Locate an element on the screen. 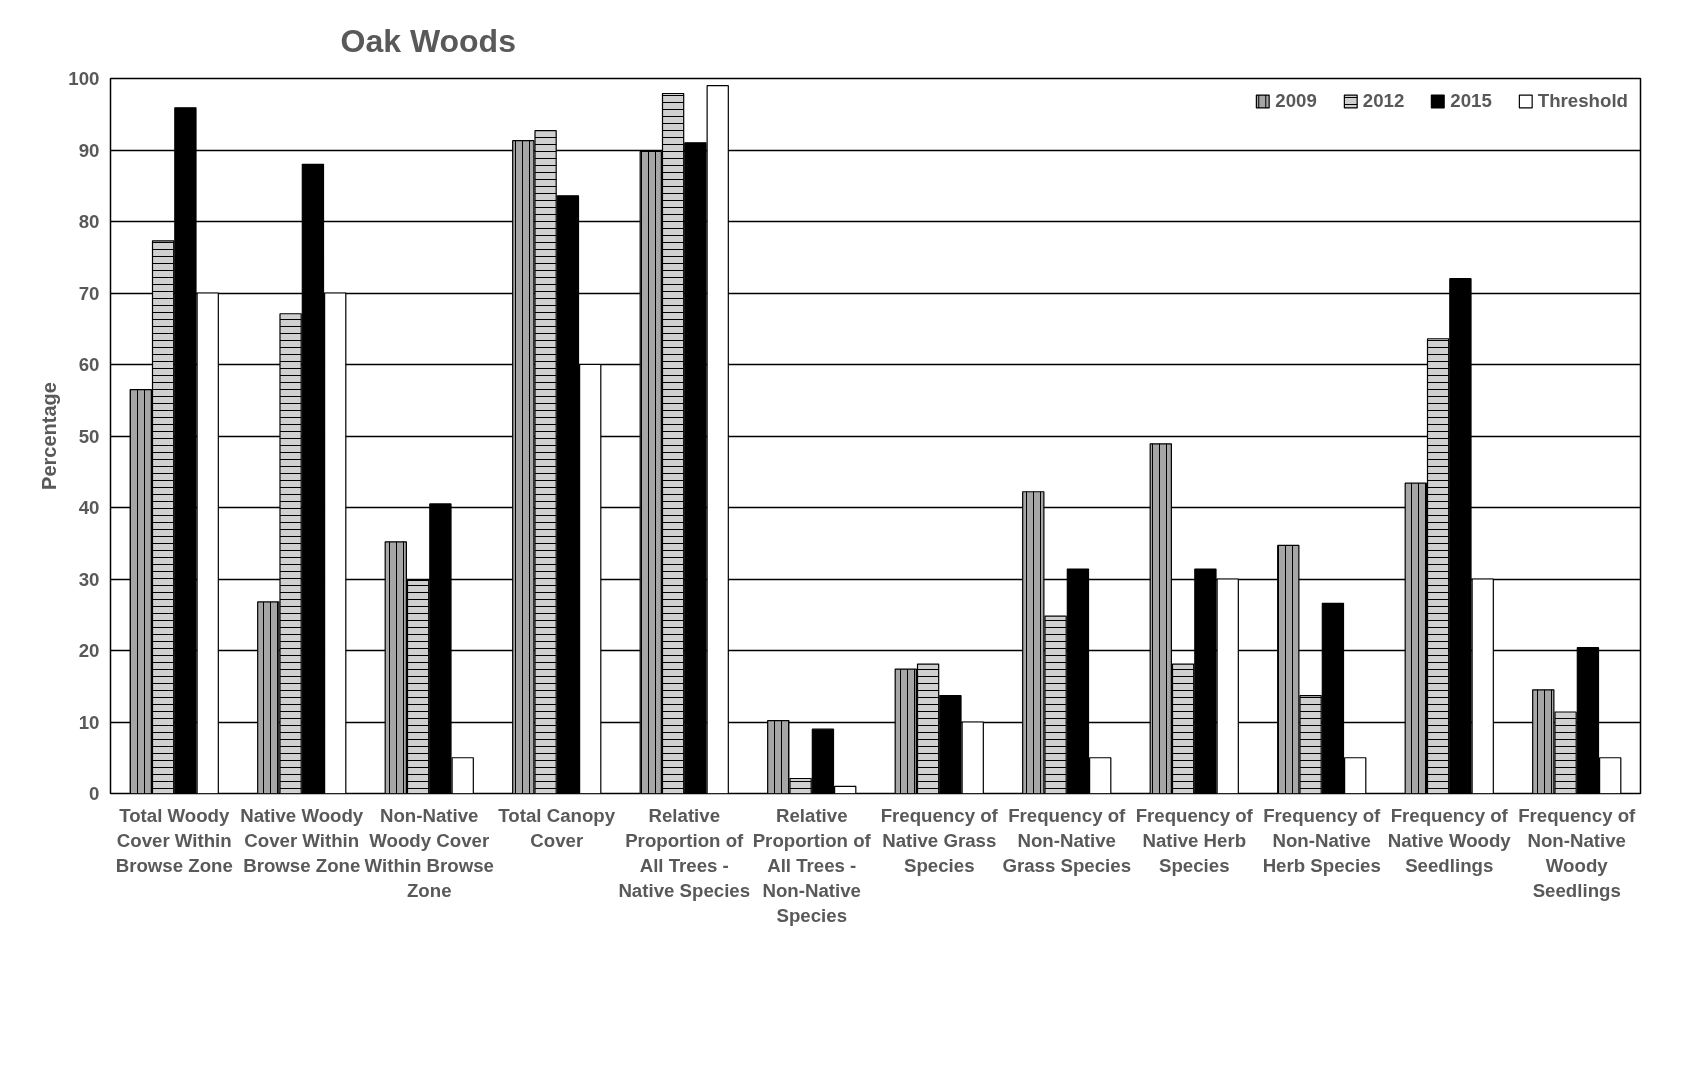  y-axis-title: Percentage is located at coordinates (49, 436).